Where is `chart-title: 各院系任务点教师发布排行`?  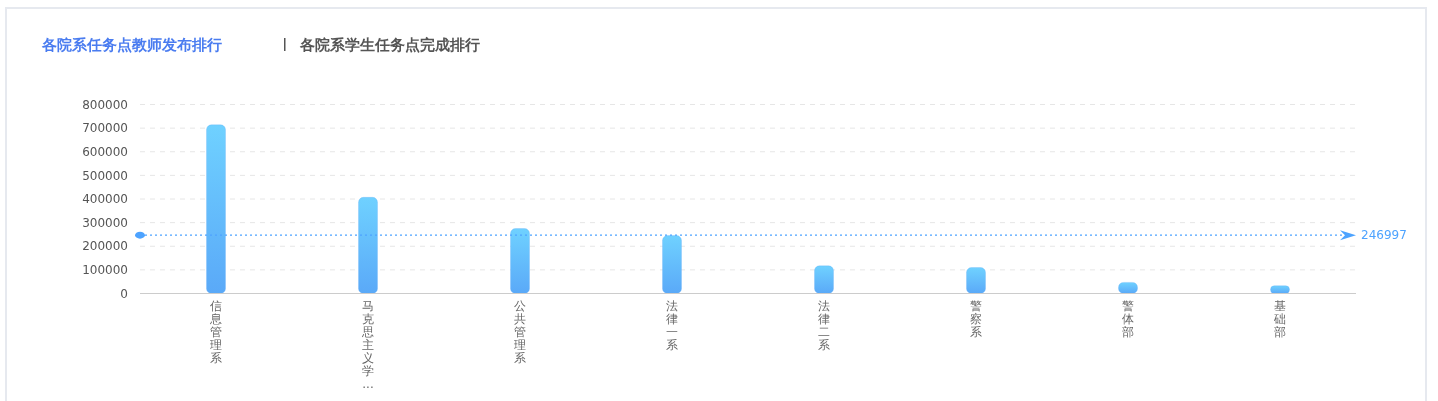
chart-title: 各院系任务点教师发布排行 is located at coordinates (131, 45).